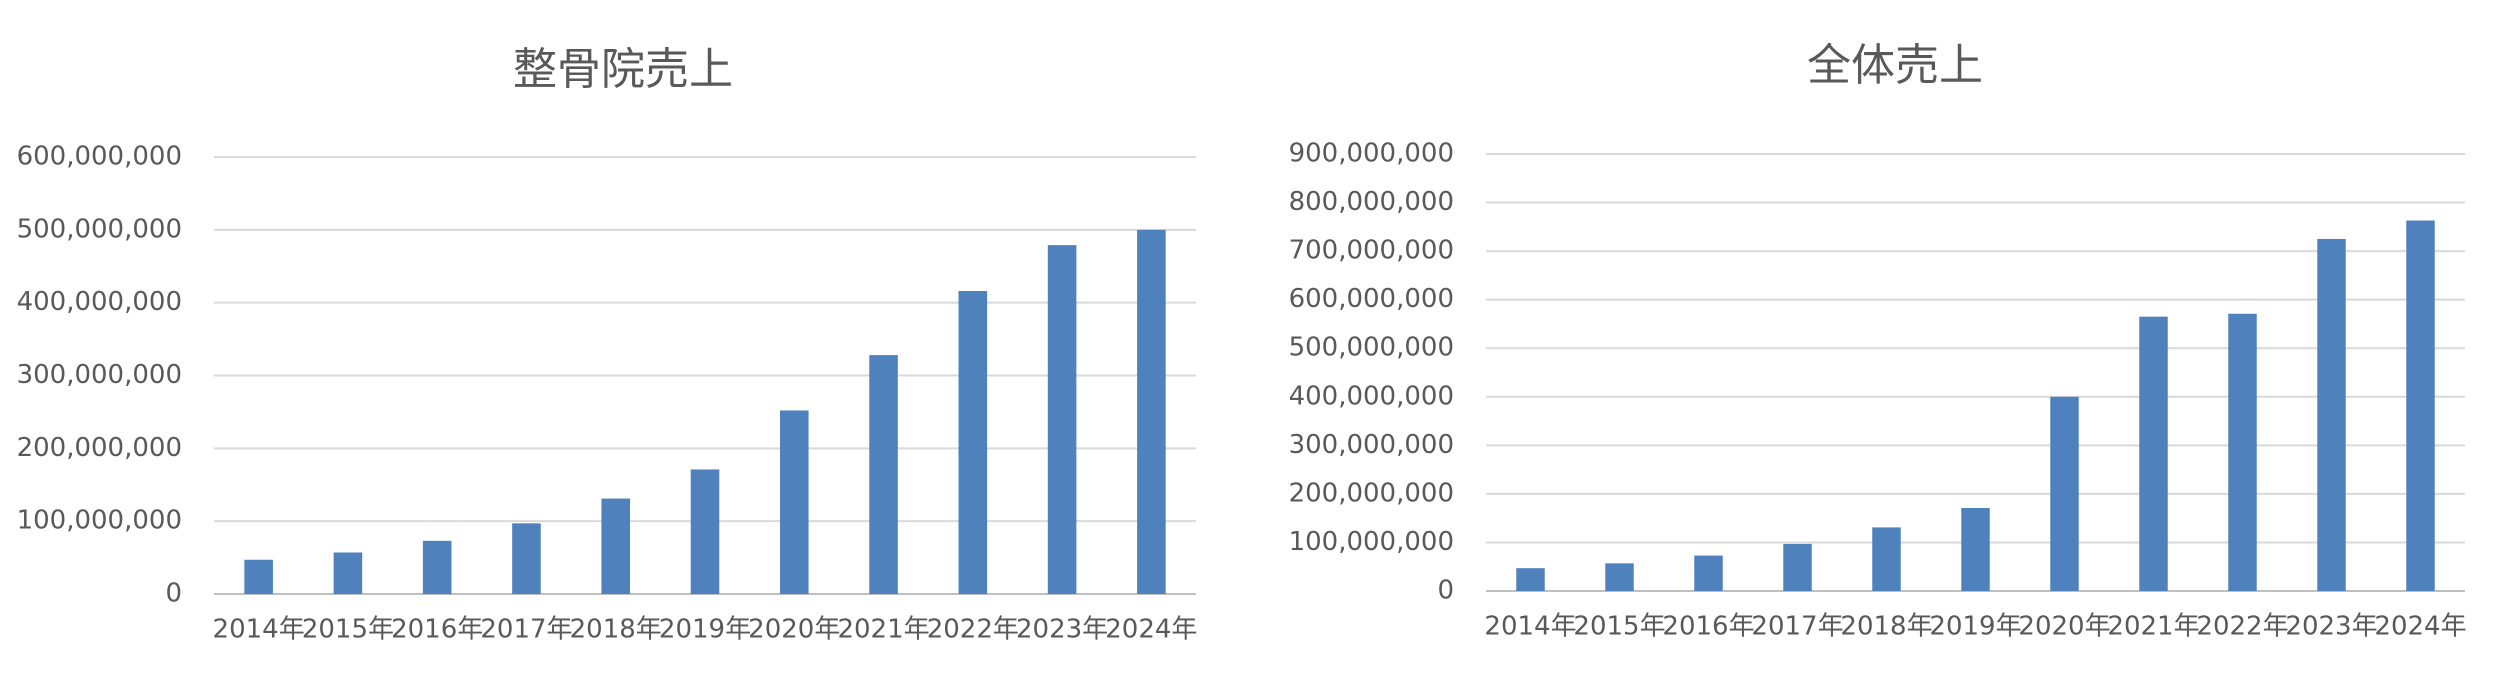 This screenshot has height=677, width=2518. What do you see at coordinates (1895, 65) in the screenshot?
I see `chart-title: 全体売上` at bounding box center [1895, 65].